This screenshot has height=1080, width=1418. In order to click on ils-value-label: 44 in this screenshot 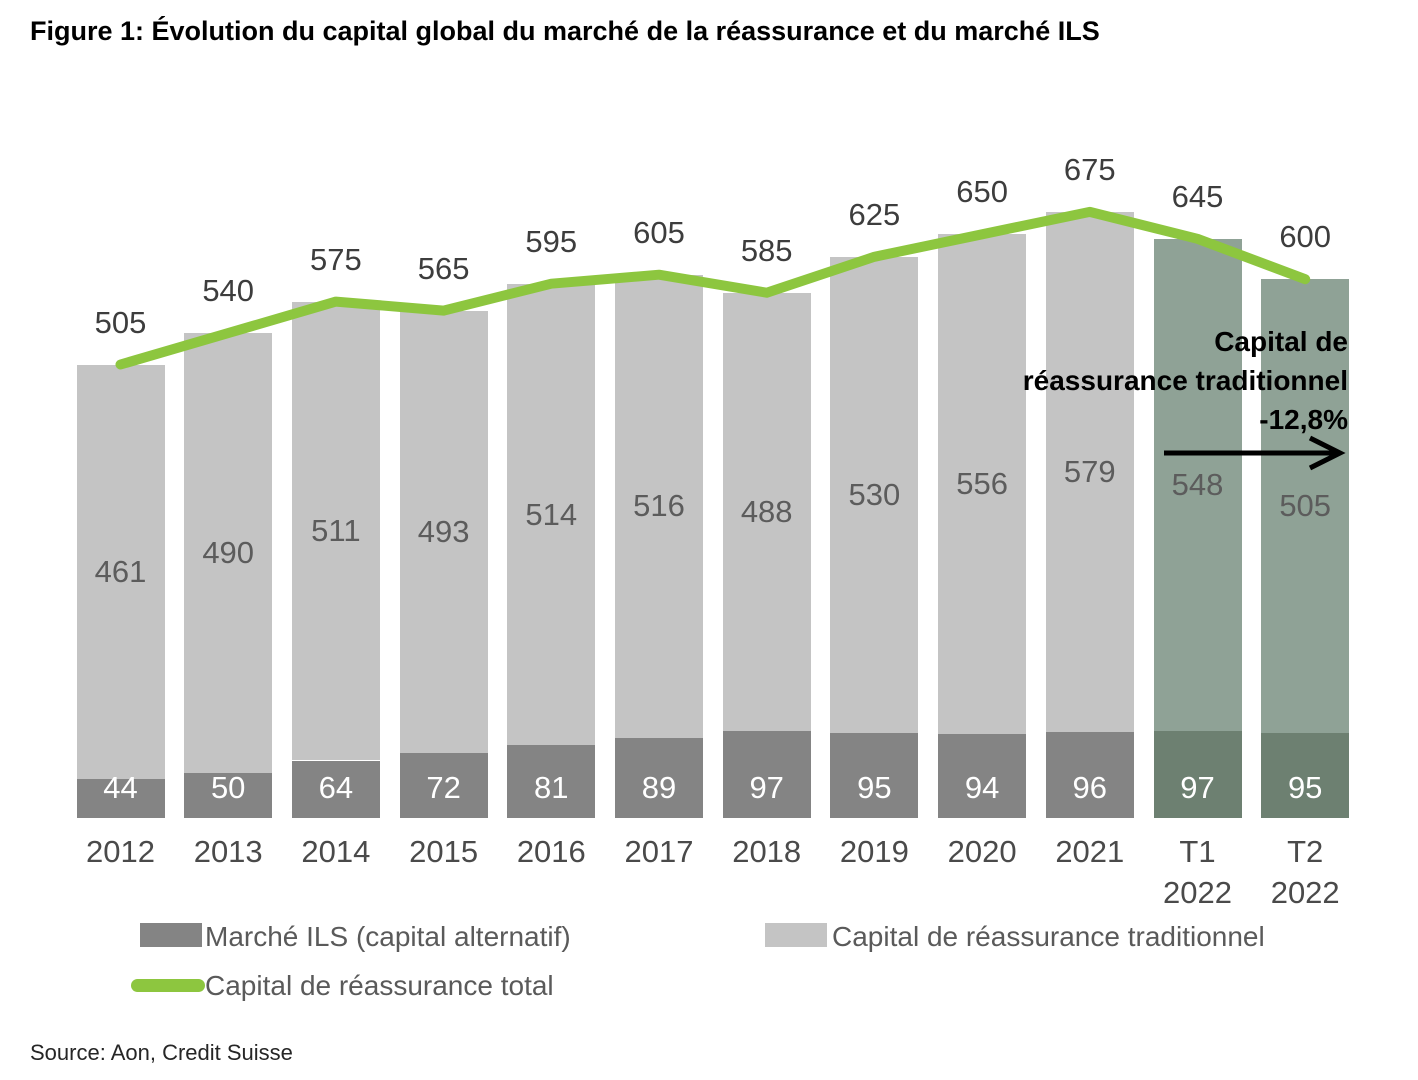, I will do `click(120, 787)`.